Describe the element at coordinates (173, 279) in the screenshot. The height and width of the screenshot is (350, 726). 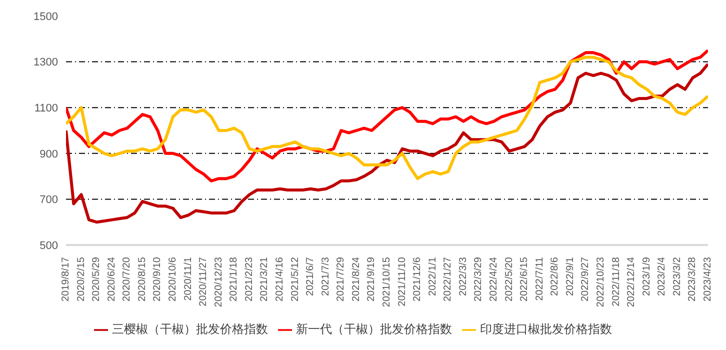
I see `x-tick-label: 2020/10/6` at that location.